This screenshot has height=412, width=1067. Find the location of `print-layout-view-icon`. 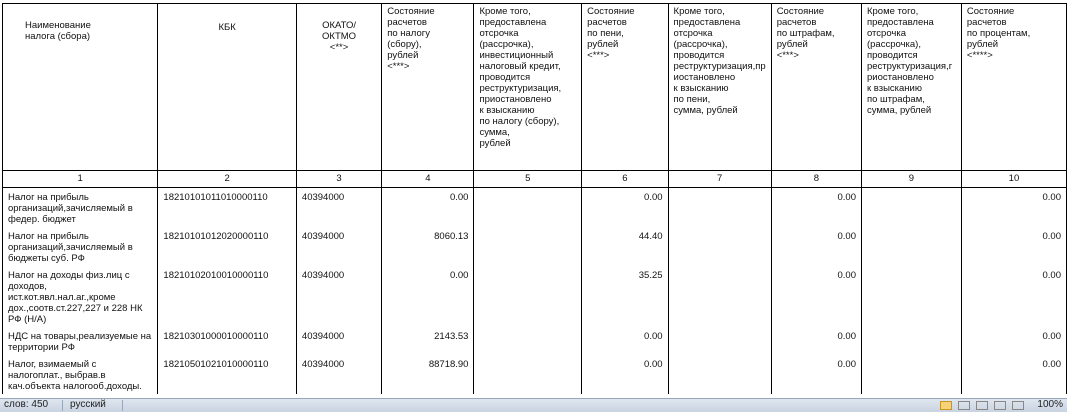

print-layout-view-icon is located at coordinates (946, 405).